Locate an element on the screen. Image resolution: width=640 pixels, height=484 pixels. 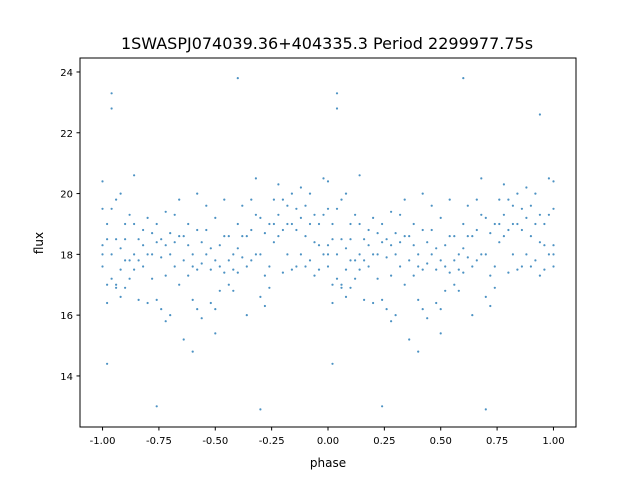
y-tick-label: 22 is located at coordinates (66, 134).